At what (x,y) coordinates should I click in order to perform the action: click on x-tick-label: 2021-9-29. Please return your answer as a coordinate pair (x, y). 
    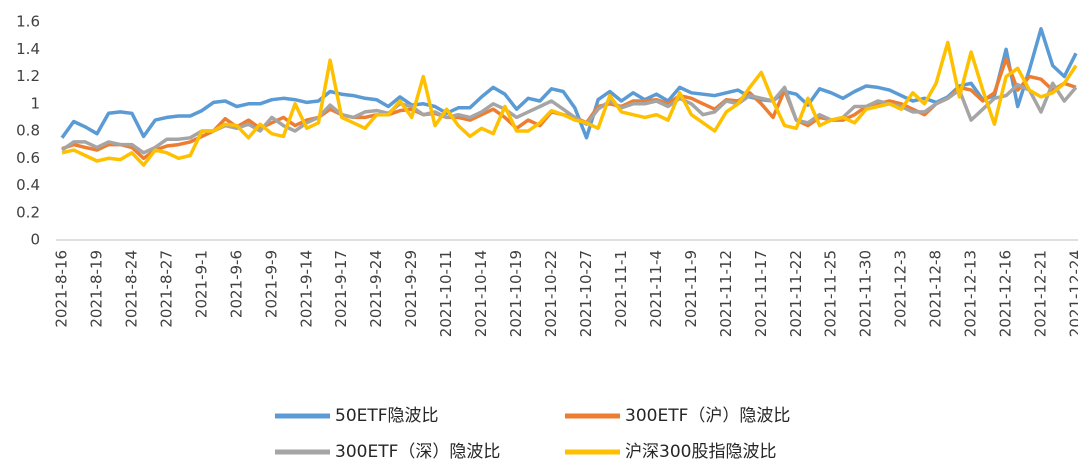
    Looking at the image, I should click on (411, 289).